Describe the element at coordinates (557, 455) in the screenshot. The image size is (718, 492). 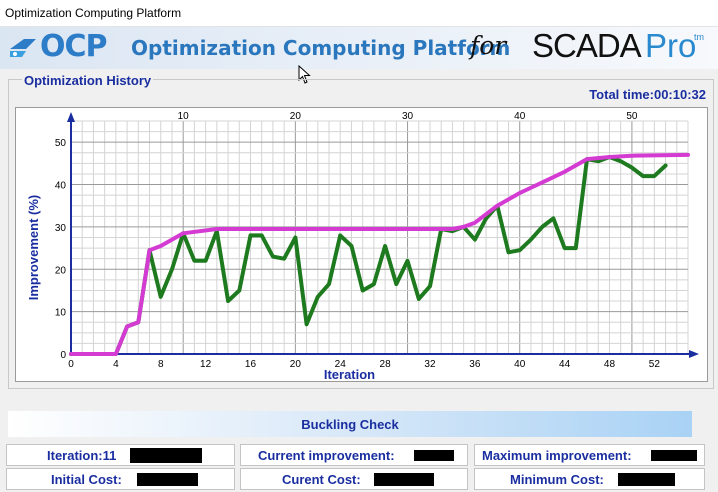
I see `maximum-improvement-label: Maximum improvement:` at that location.